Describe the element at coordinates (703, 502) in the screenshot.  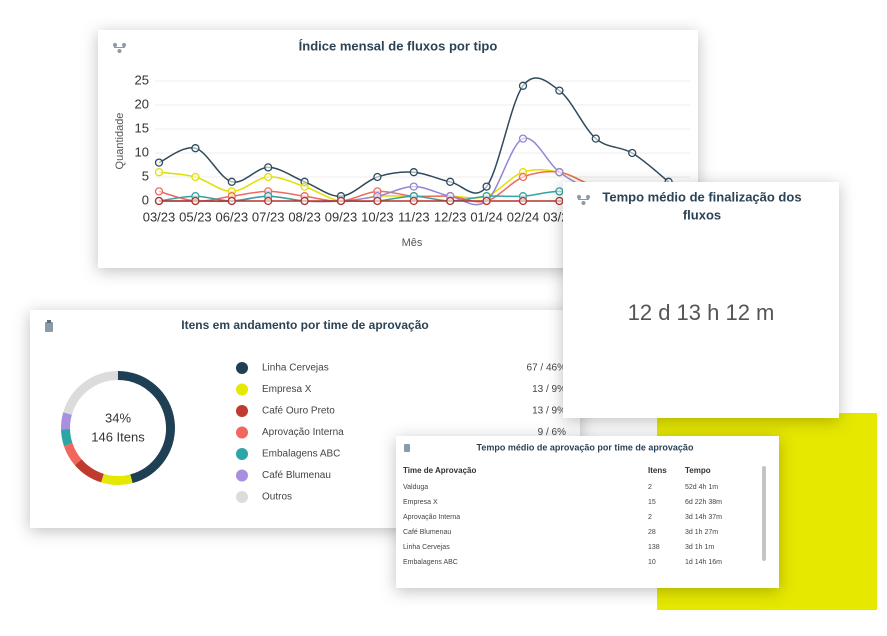
I see `table-cell: 6d 22h 38m` at that location.